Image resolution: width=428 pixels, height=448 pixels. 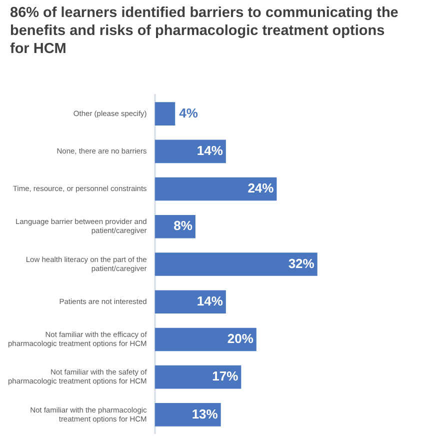 I want to click on data-label: 24%, so click(x=261, y=188).